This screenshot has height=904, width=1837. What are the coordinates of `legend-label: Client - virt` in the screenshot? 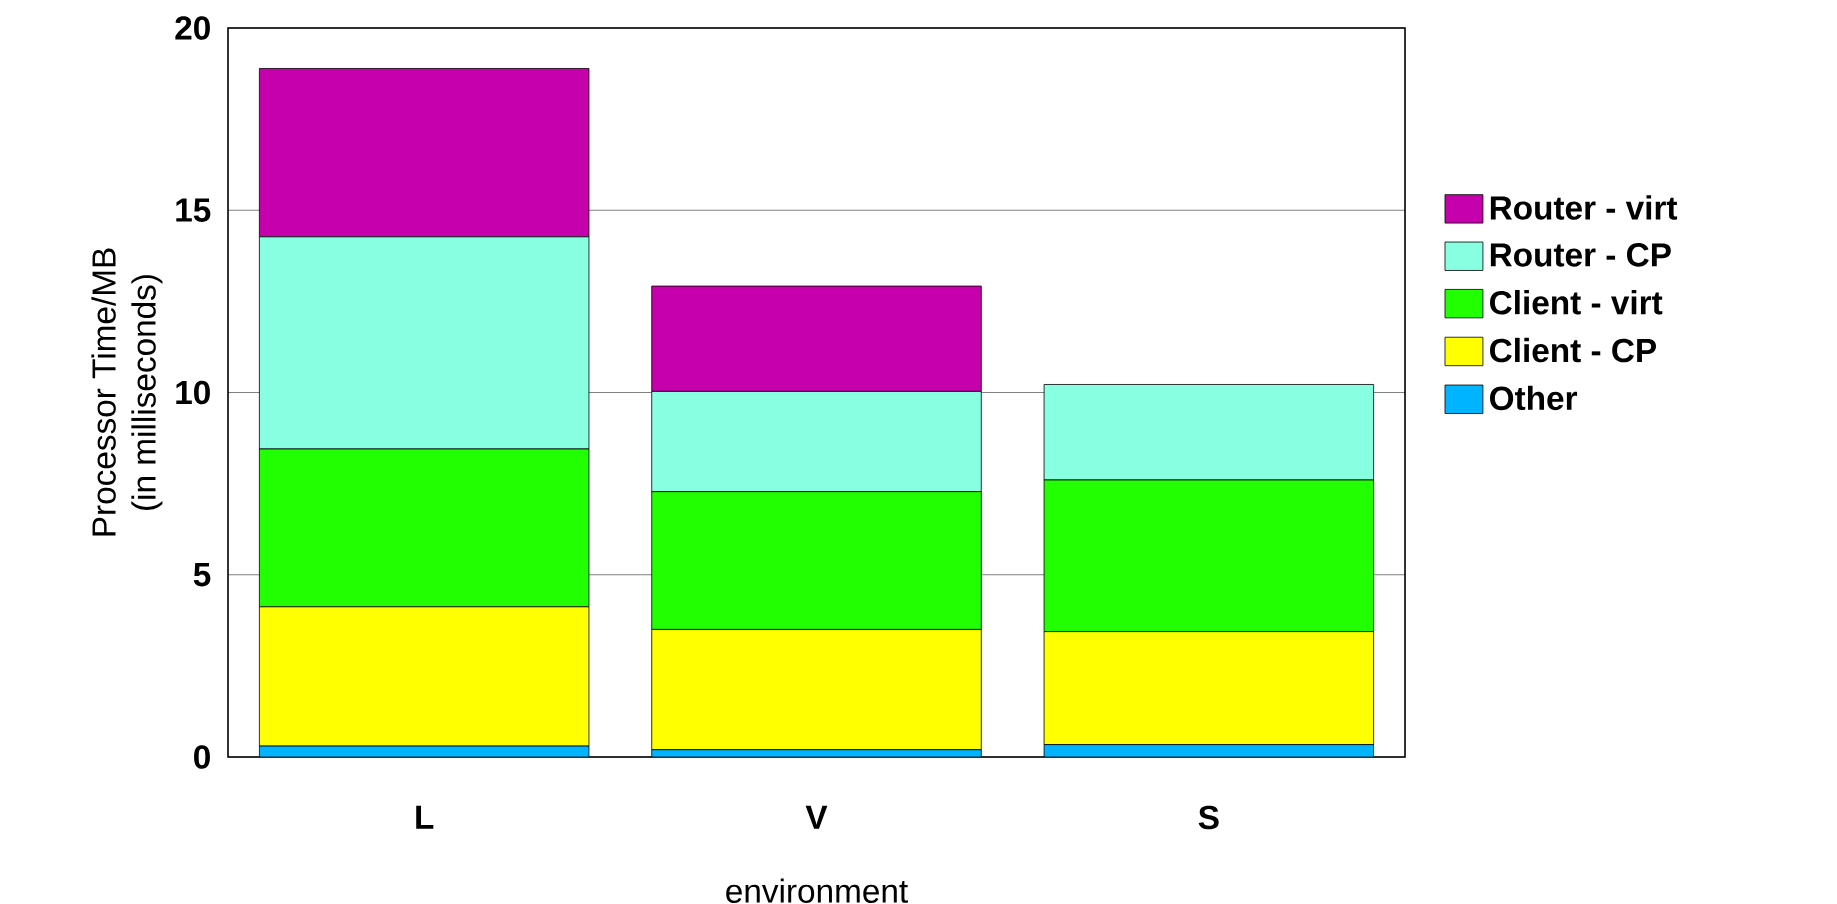 It's located at (1576, 302).